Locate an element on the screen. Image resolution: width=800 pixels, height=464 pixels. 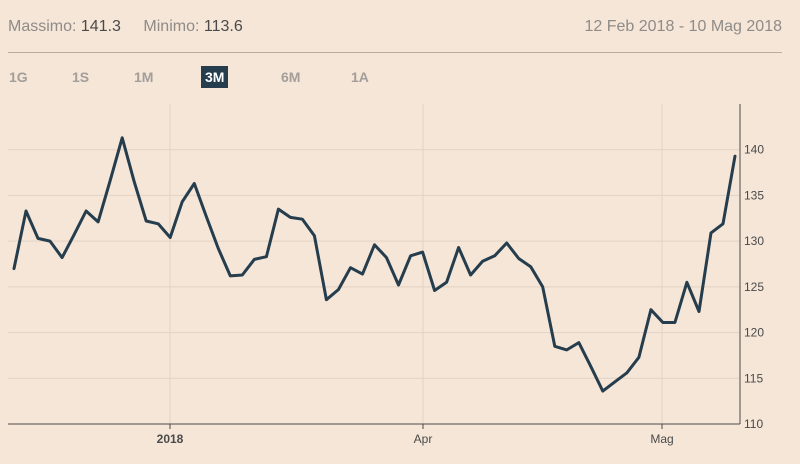
y-tick-label-120: 120 is located at coordinates (754, 333).